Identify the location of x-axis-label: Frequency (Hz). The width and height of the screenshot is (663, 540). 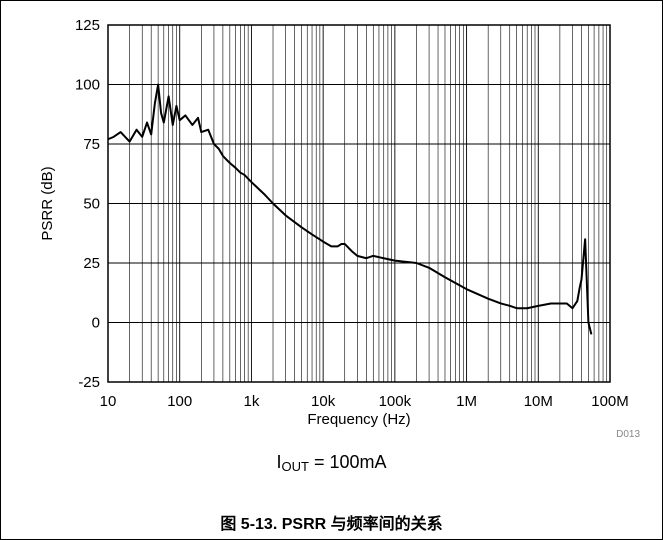
(358, 419).